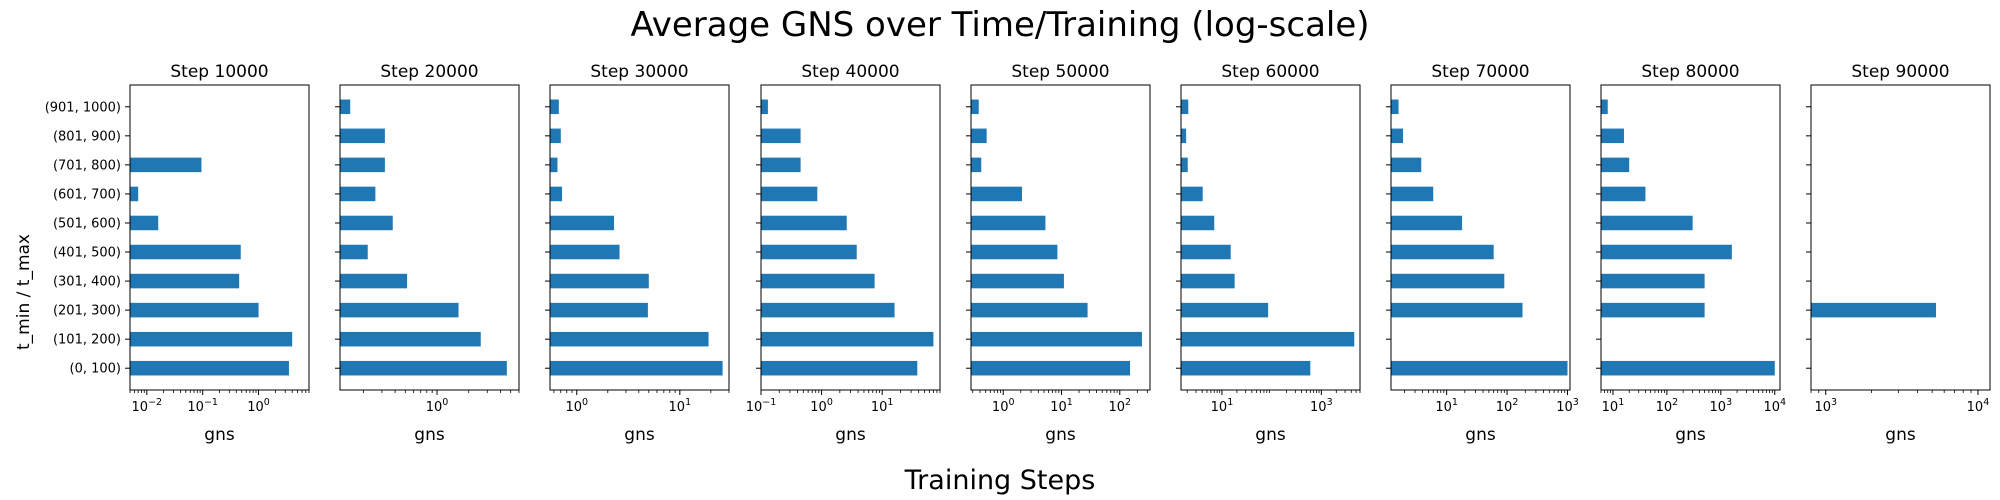 The image size is (2000, 500). What do you see at coordinates (1986, 402) in the screenshot?
I see `x-tick-exponent: 4` at bounding box center [1986, 402].